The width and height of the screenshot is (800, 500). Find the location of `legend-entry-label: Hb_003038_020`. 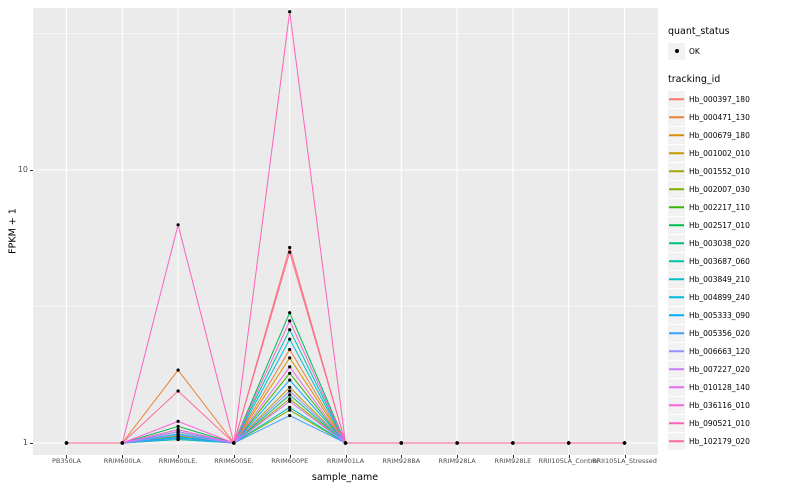

legend-entry-label: Hb_003038_020 is located at coordinates (719, 243).